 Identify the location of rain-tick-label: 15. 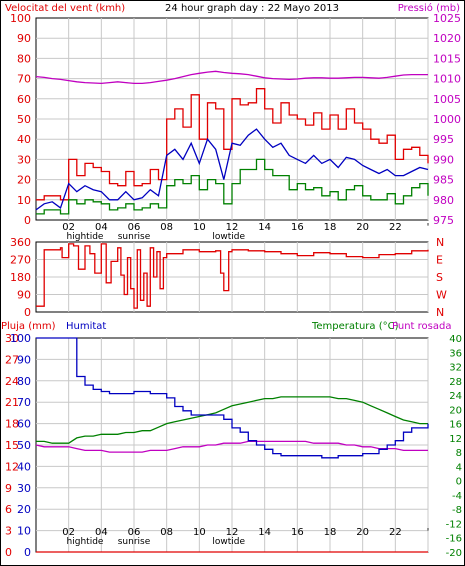
(12, 445).